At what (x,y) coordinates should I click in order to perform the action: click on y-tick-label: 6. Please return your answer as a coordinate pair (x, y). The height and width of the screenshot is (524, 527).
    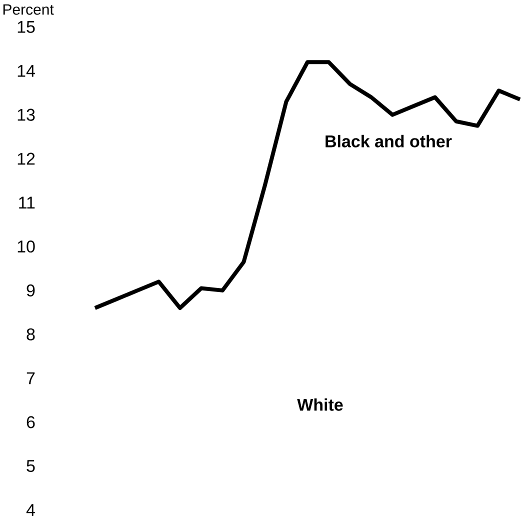
    Looking at the image, I should click on (30, 422).